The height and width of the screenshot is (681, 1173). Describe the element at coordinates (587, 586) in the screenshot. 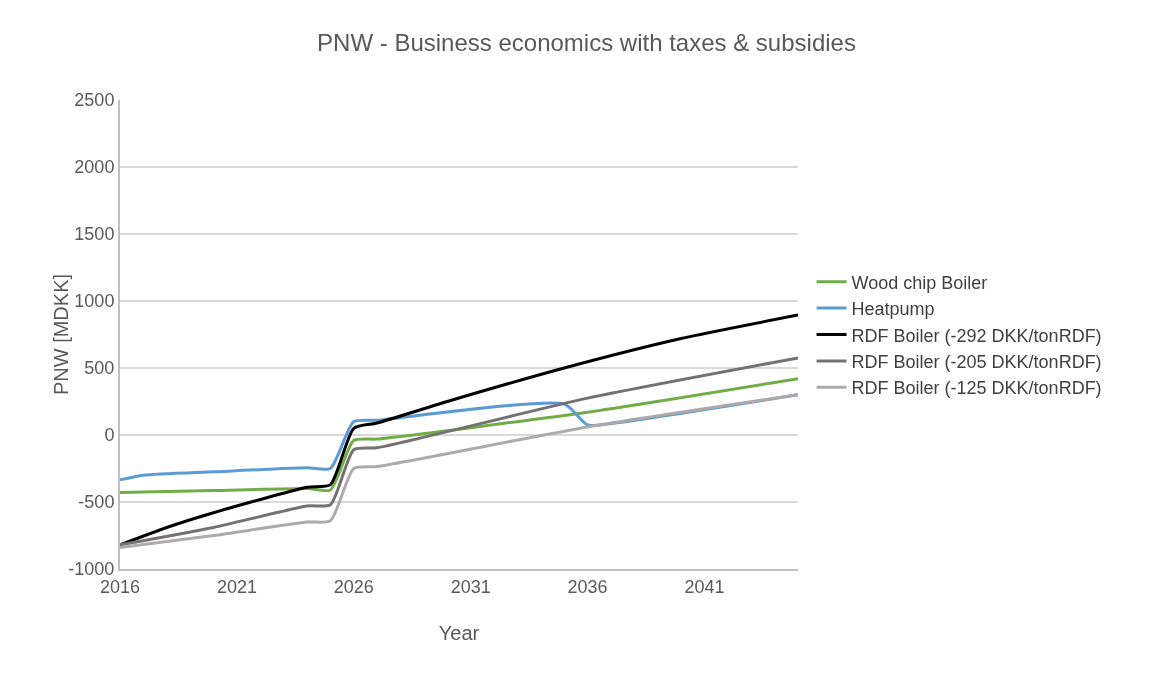

I see `x-tick-label: 2036` at that location.